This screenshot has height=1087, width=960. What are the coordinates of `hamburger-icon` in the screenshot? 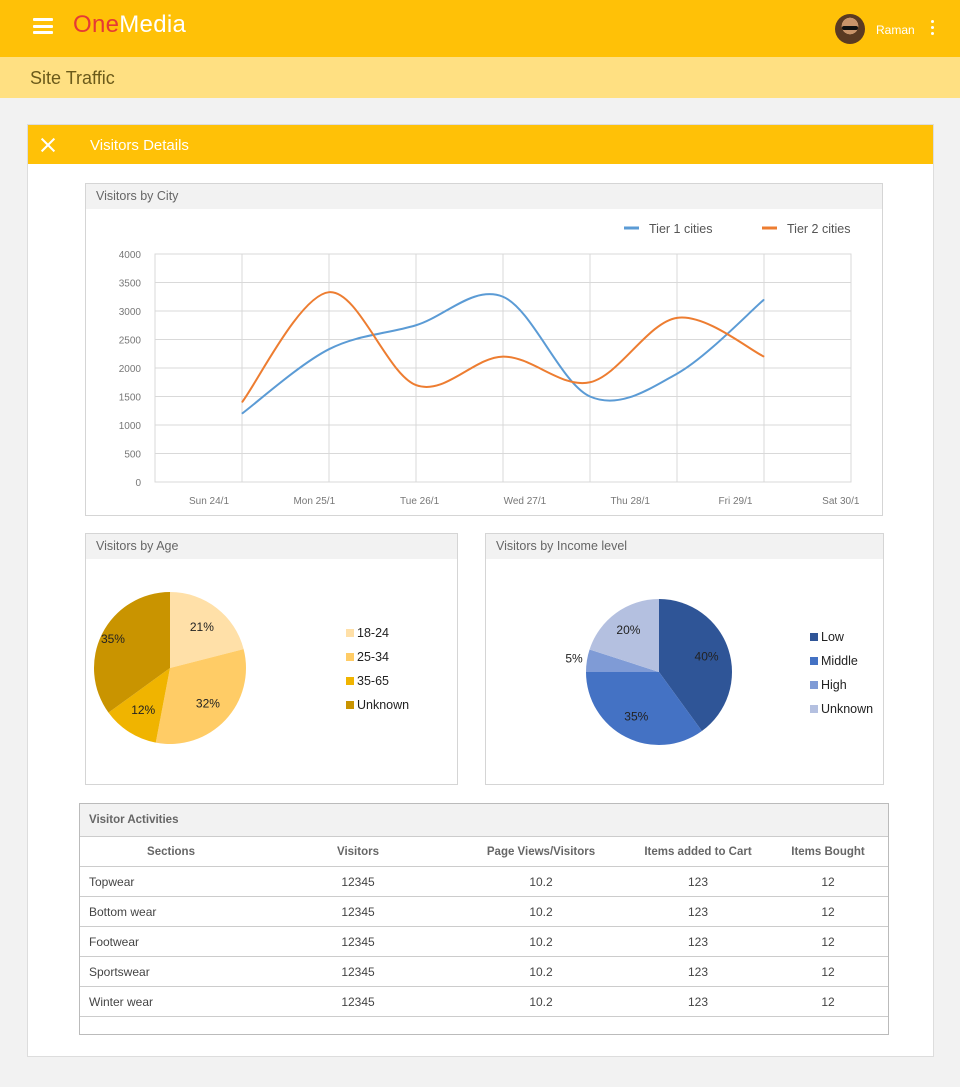 It's located at (43, 26).